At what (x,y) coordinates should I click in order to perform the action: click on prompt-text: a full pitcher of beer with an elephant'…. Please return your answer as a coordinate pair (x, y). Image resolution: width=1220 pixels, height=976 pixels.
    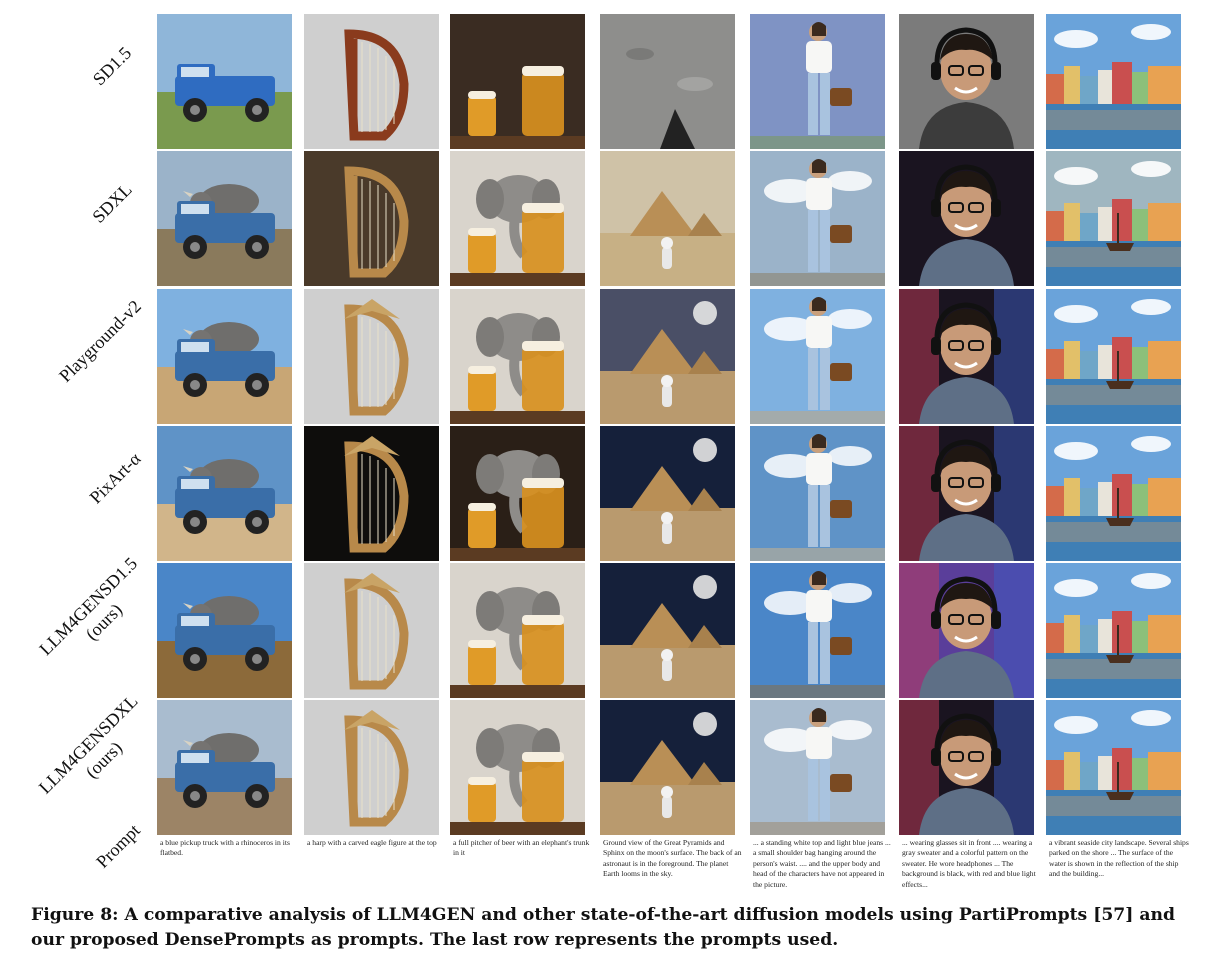
    Looking at the image, I should click on (521, 848).